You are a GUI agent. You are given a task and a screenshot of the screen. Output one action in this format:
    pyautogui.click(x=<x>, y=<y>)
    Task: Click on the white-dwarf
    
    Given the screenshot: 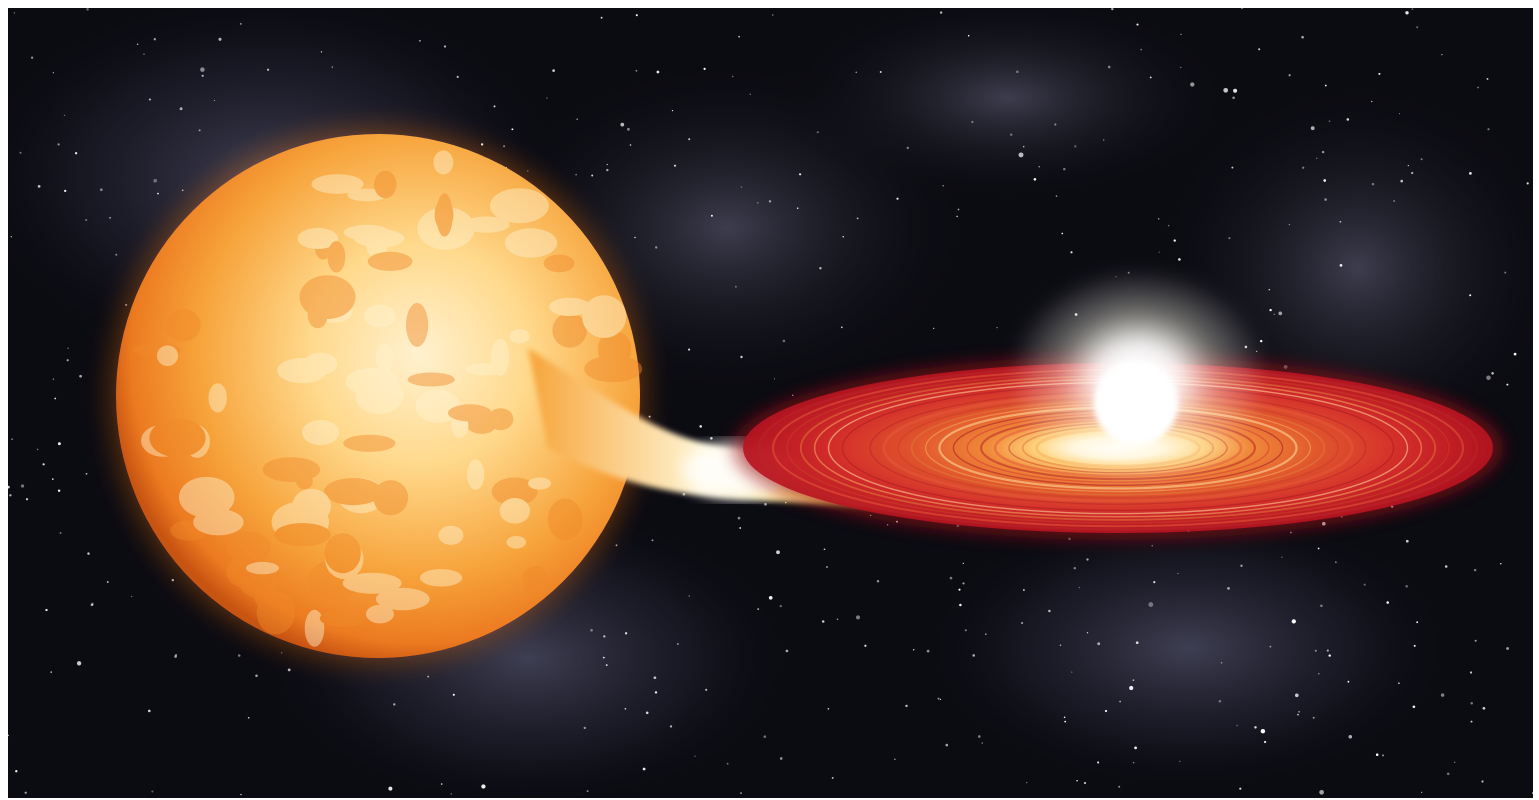 What is the action you would take?
    pyautogui.click(x=1138, y=378)
    